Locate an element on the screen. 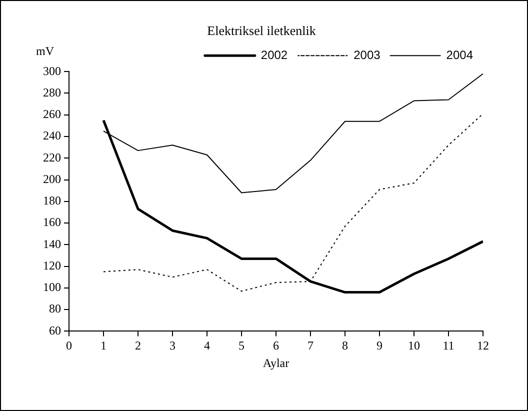  y-tick-label: 180 is located at coordinates (52, 201).